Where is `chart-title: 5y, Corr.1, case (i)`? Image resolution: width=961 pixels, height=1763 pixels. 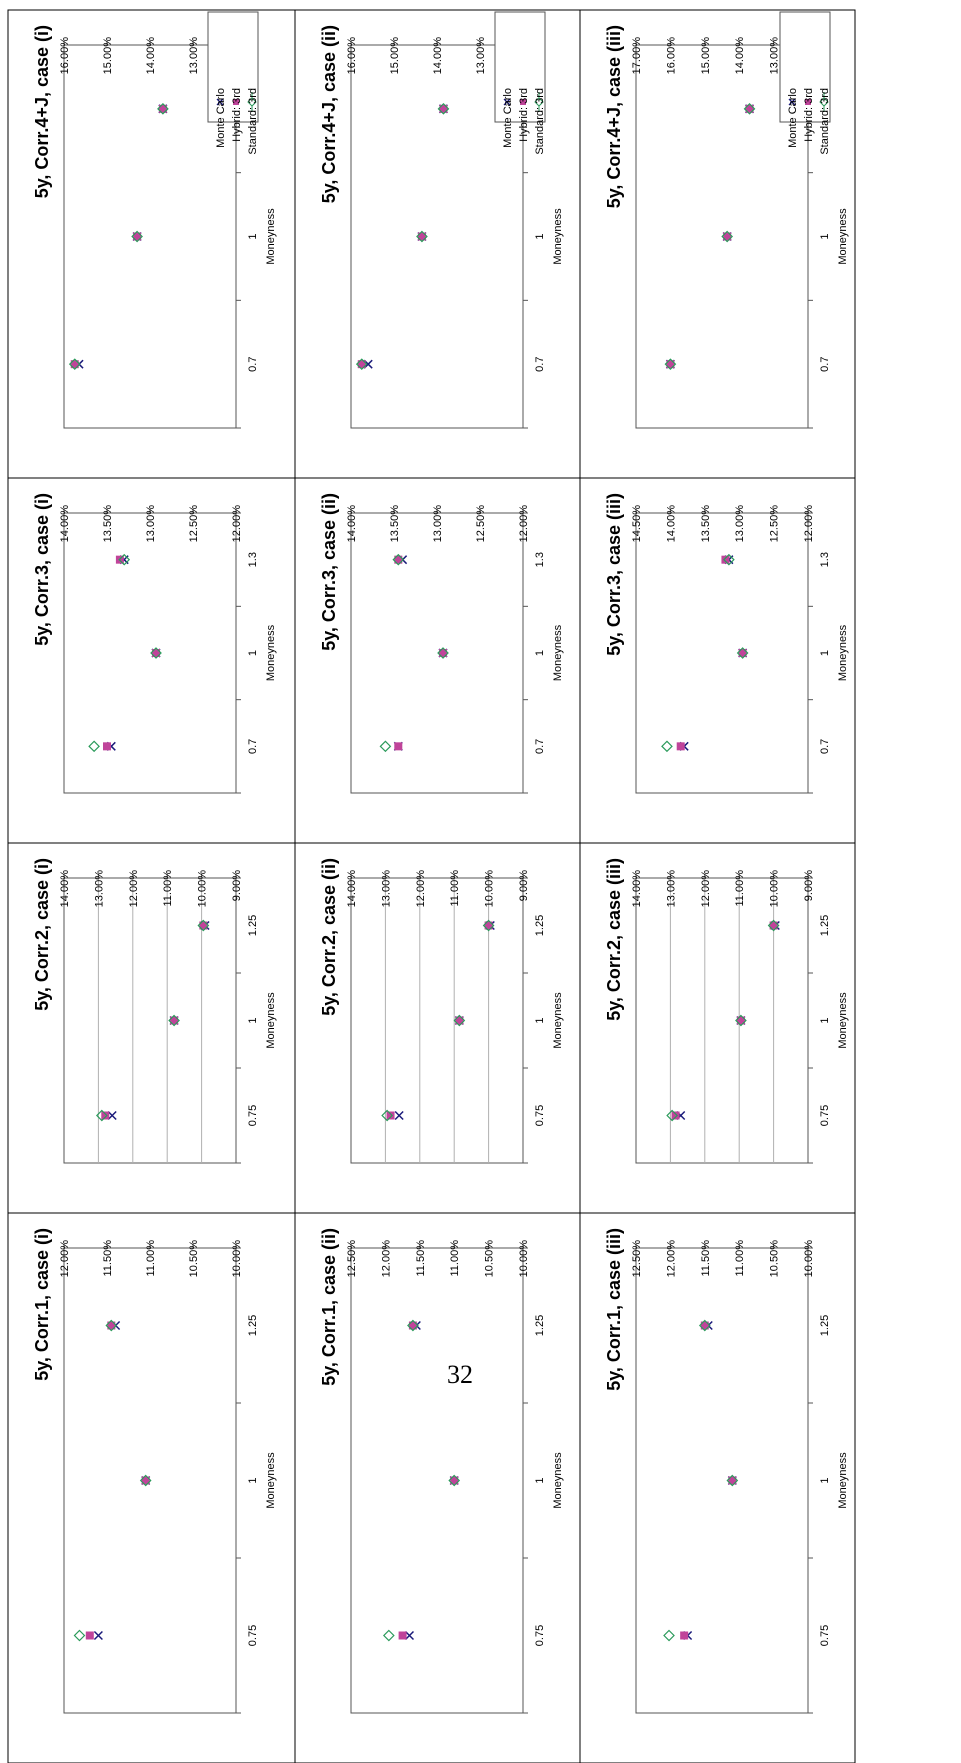
chart-title: 5y, Corr.1, case (i) is located at coordinates (42, 1304).